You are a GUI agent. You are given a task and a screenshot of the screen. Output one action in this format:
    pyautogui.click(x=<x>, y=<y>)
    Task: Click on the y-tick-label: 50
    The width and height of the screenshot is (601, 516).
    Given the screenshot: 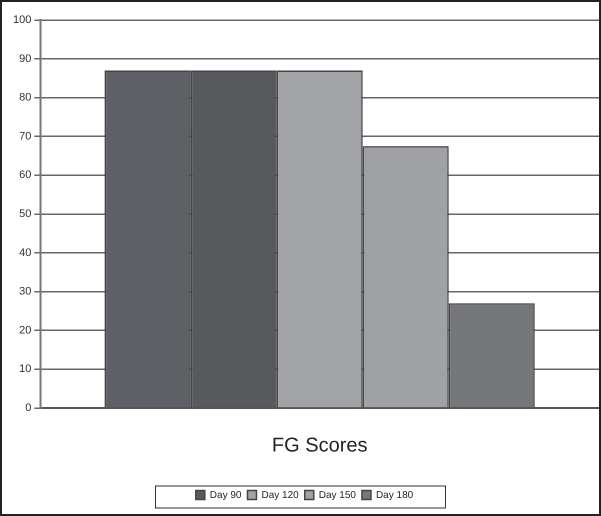 What is the action you would take?
    pyautogui.click(x=25, y=214)
    